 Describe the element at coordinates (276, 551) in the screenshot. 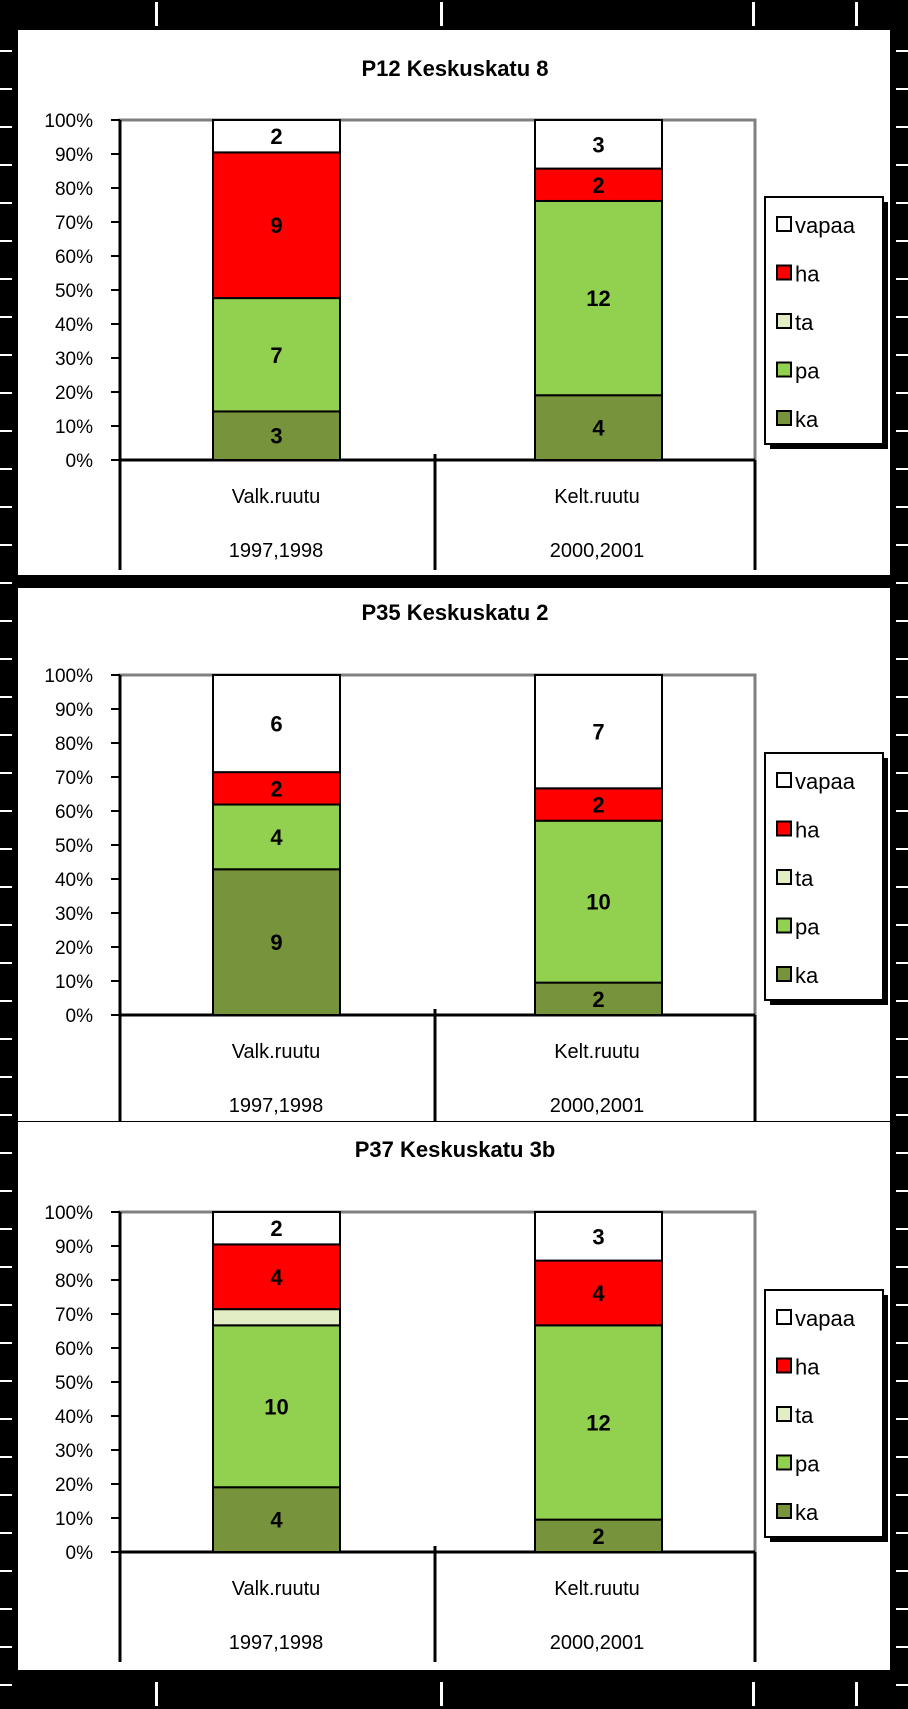

I see `x-category-period-label: 1997,1998` at that location.